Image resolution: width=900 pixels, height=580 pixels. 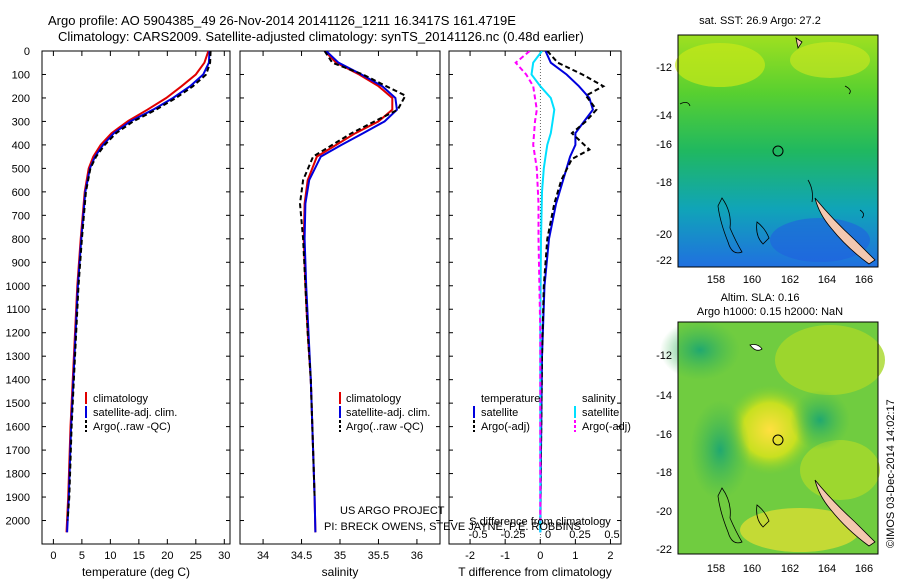 I want to click on x2-tick-label: -0.5, so click(x=478, y=535).